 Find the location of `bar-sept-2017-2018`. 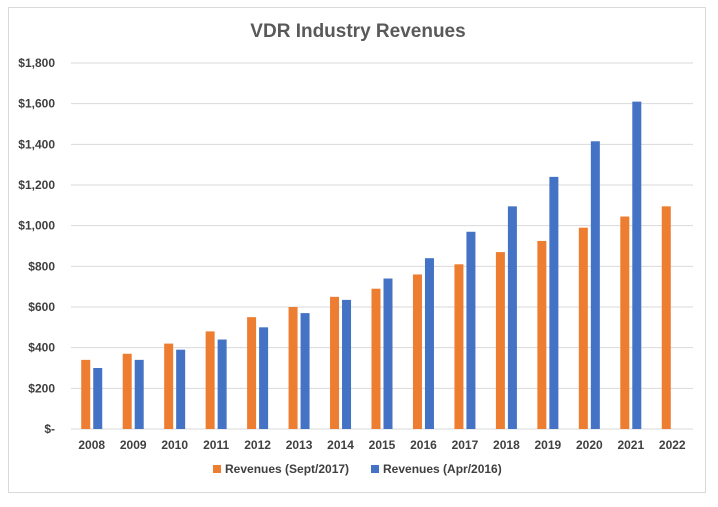

bar-sept-2017-2018 is located at coordinates (500, 340).